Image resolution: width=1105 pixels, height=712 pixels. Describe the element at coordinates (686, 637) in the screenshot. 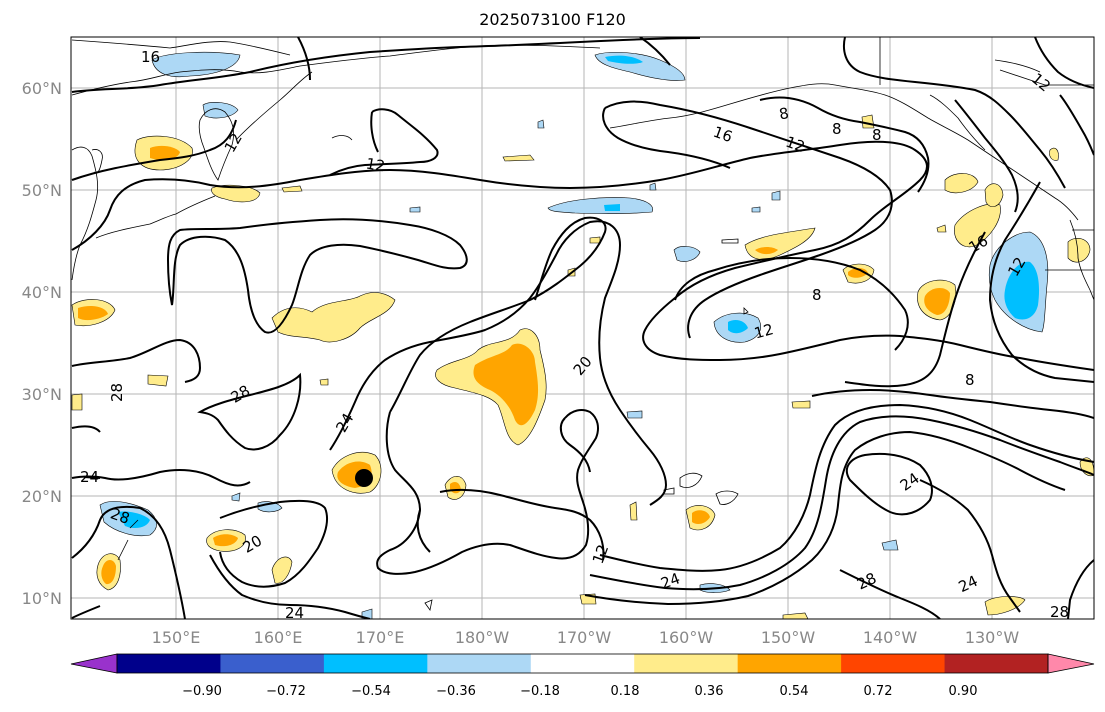

I see `lon-label: 160°W` at that location.